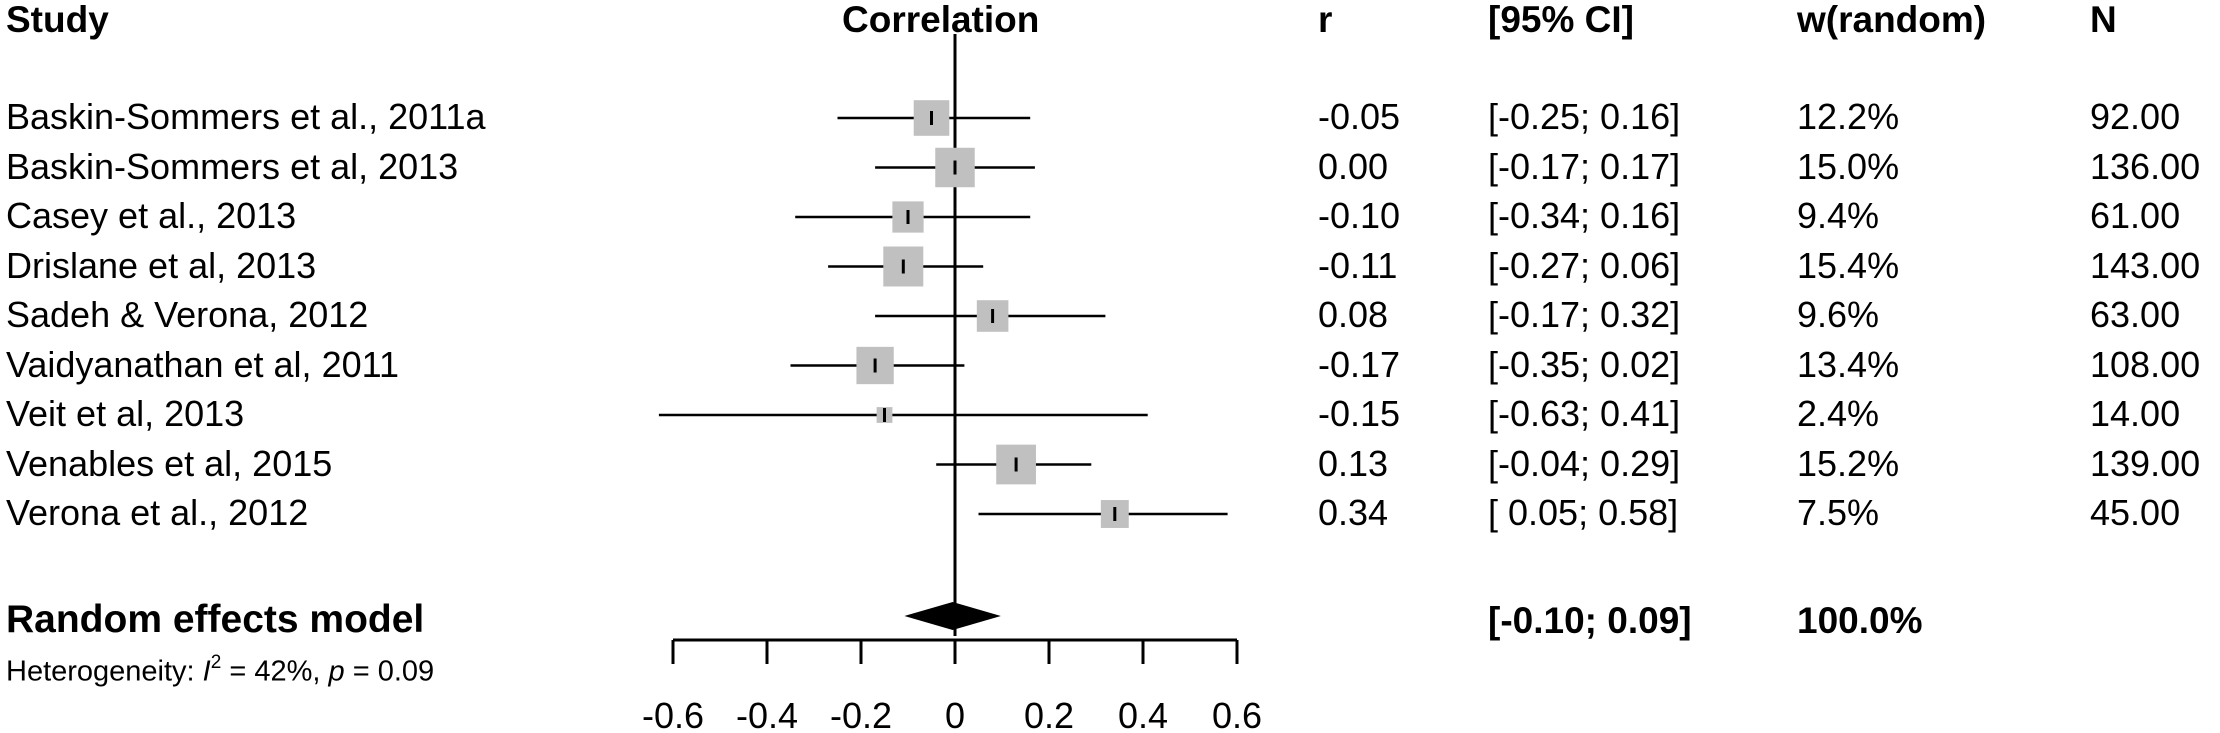 The image size is (2220, 733). Describe the element at coordinates (1848, 116) in the screenshot. I see `weight-value: 12.2%` at that location.